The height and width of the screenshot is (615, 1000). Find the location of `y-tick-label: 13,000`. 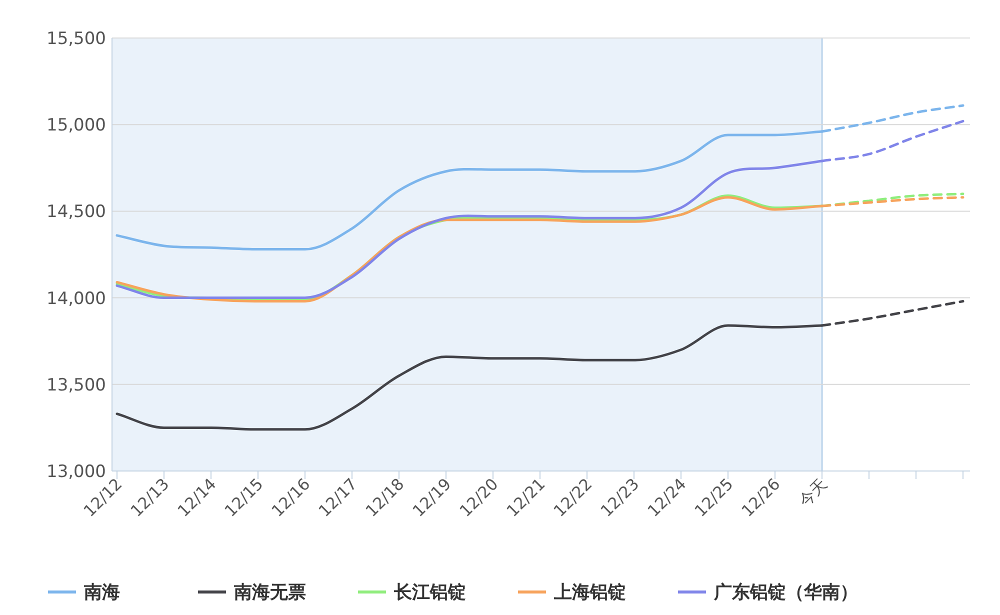

y-tick-label: 13,000 is located at coordinates (76, 472).